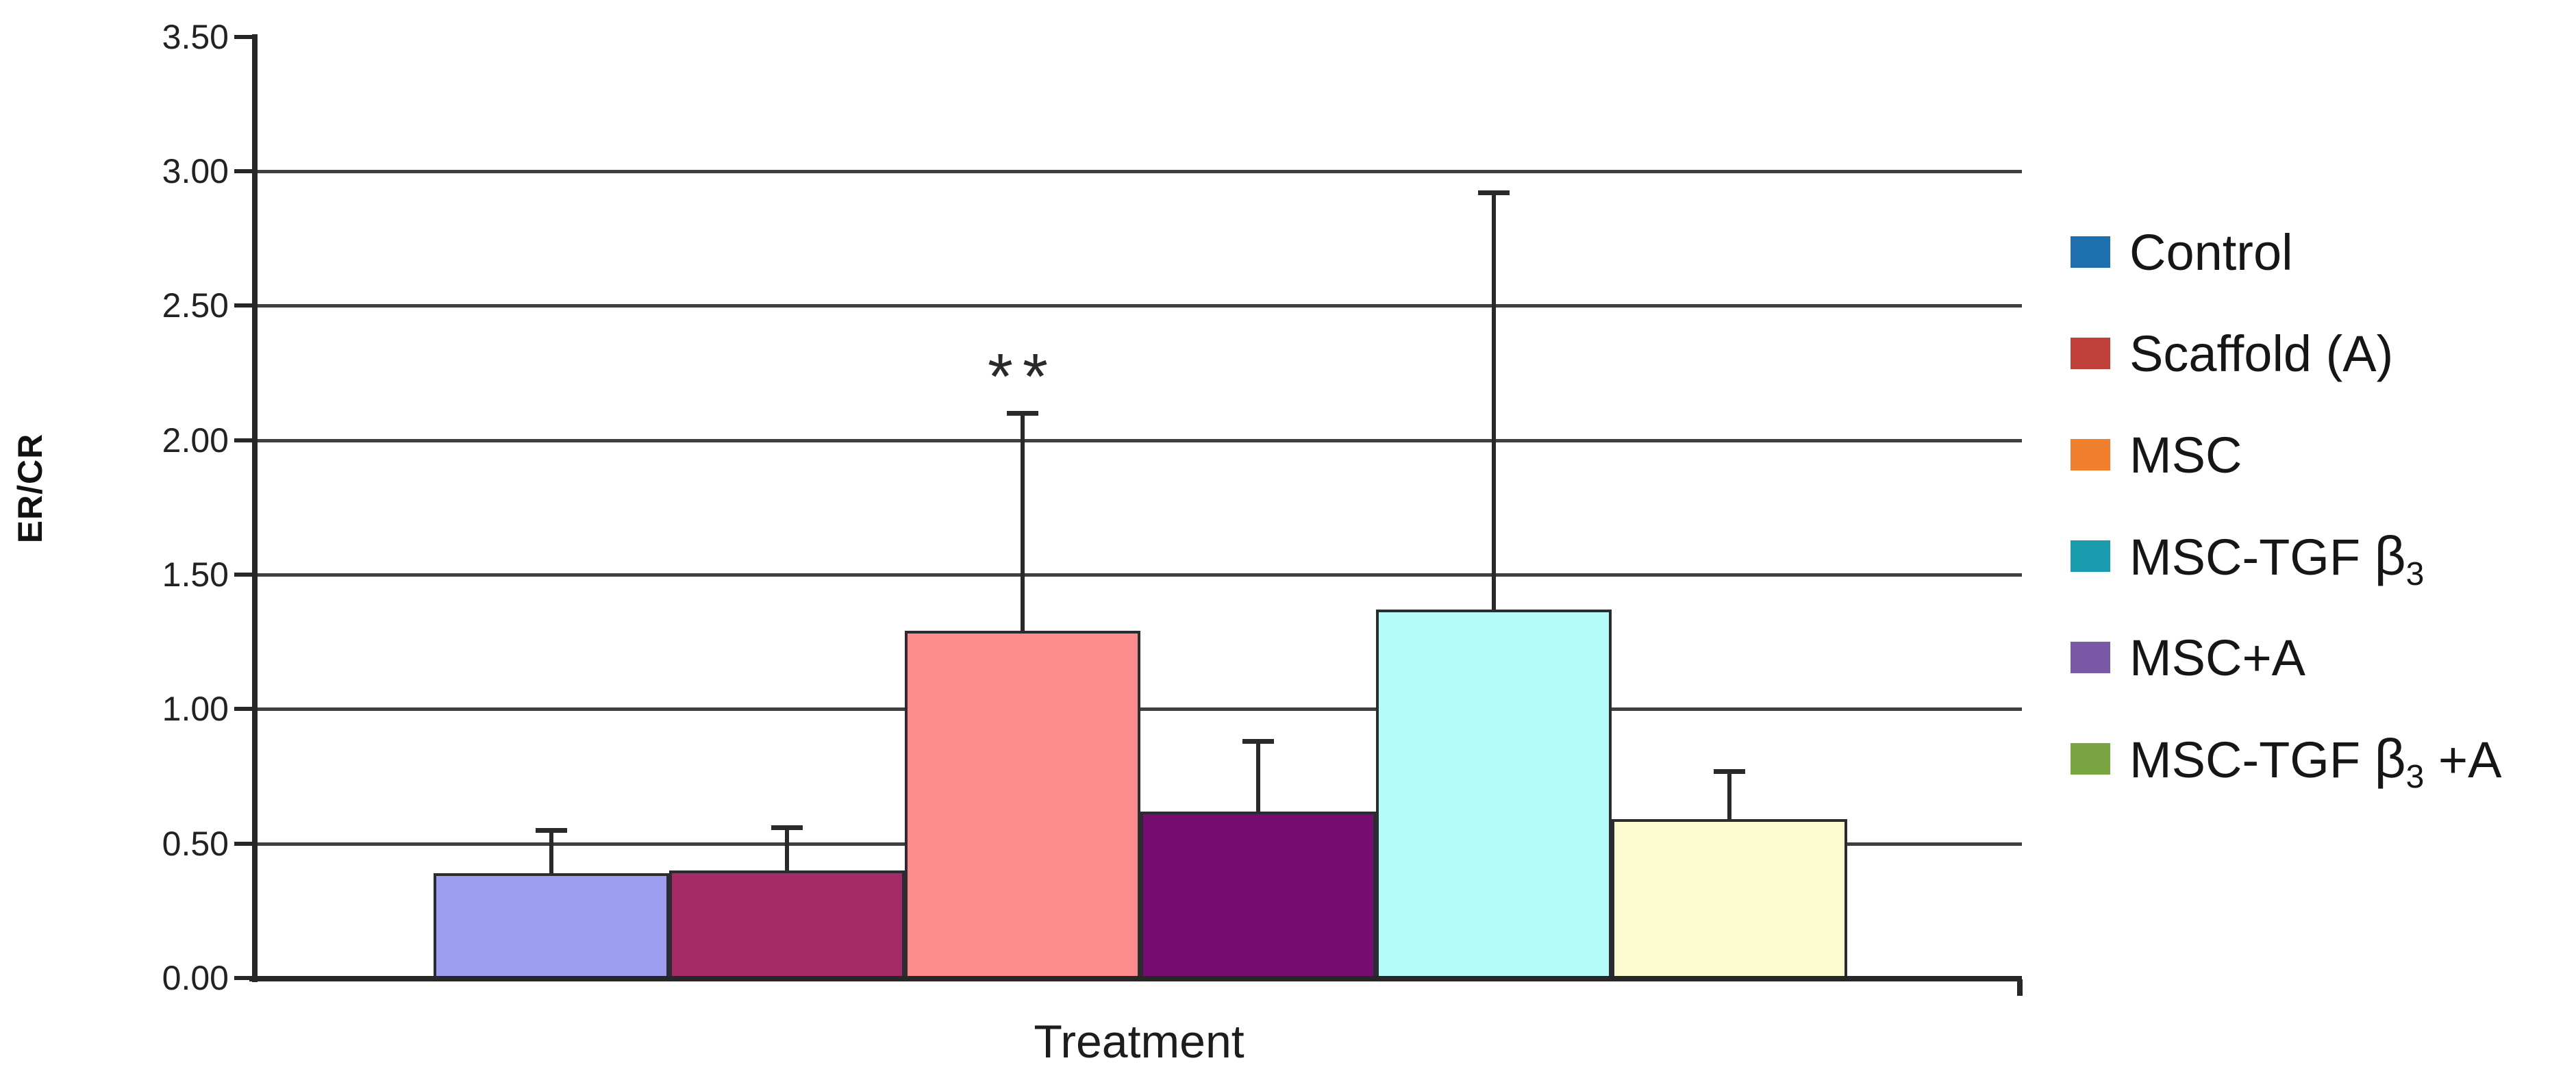 This screenshot has width=2576, height=1078. Describe the element at coordinates (551, 926) in the screenshot. I see `bar-control` at that location.